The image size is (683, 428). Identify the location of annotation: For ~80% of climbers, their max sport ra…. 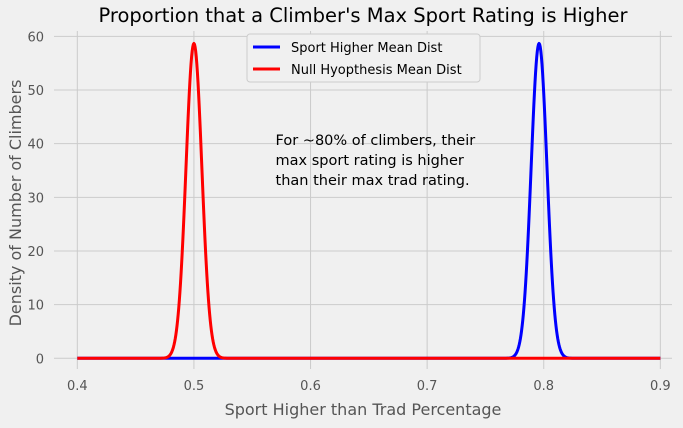
(376, 161).